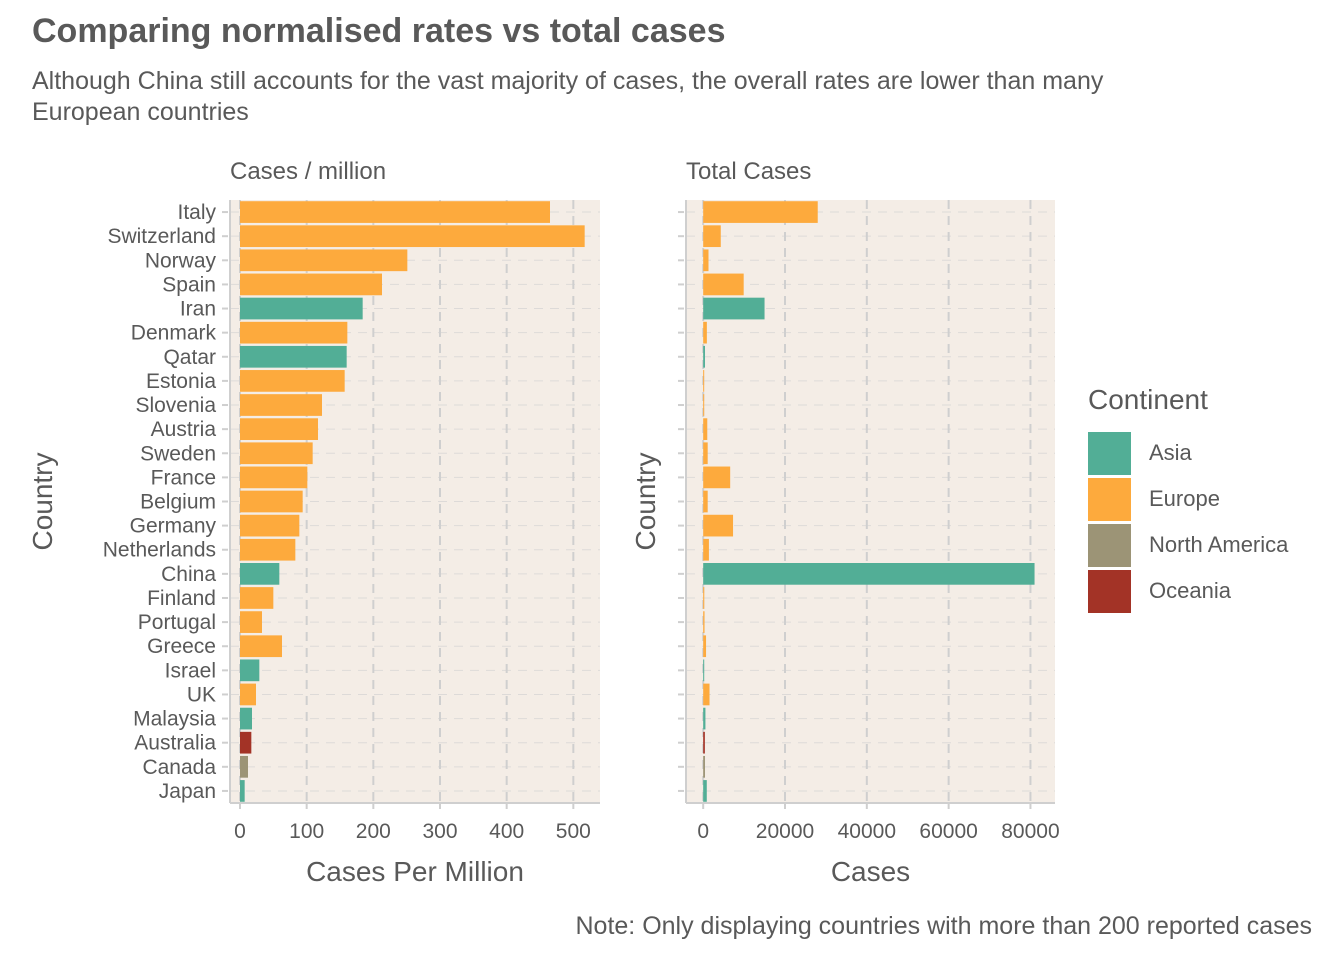 This screenshot has height=960, width=1344. What do you see at coordinates (189, 357) in the screenshot?
I see `panel-1-category-label-qatar: Qatar` at bounding box center [189, 357].